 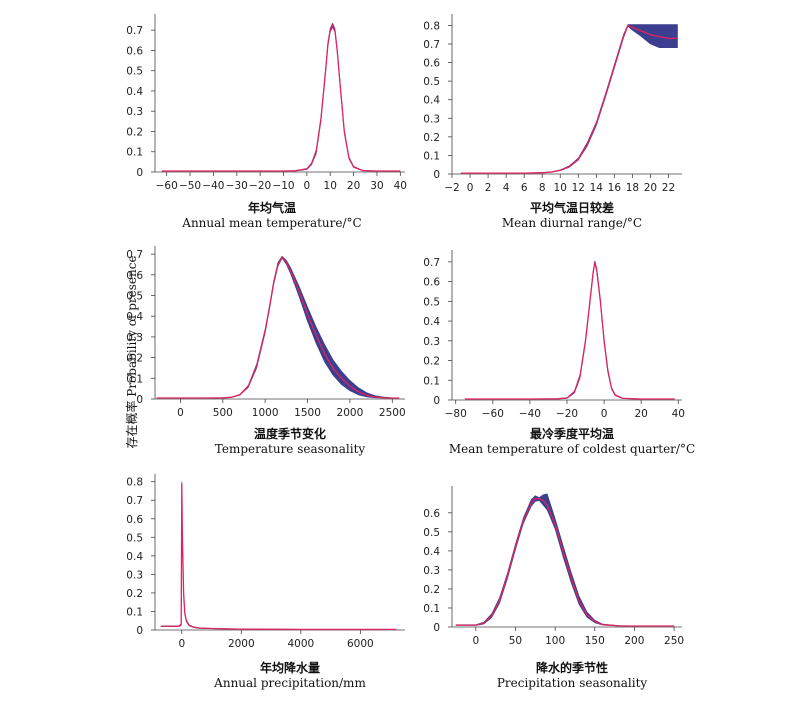 I want to click on x-tick-label: 18, so click(x=632, y=188).